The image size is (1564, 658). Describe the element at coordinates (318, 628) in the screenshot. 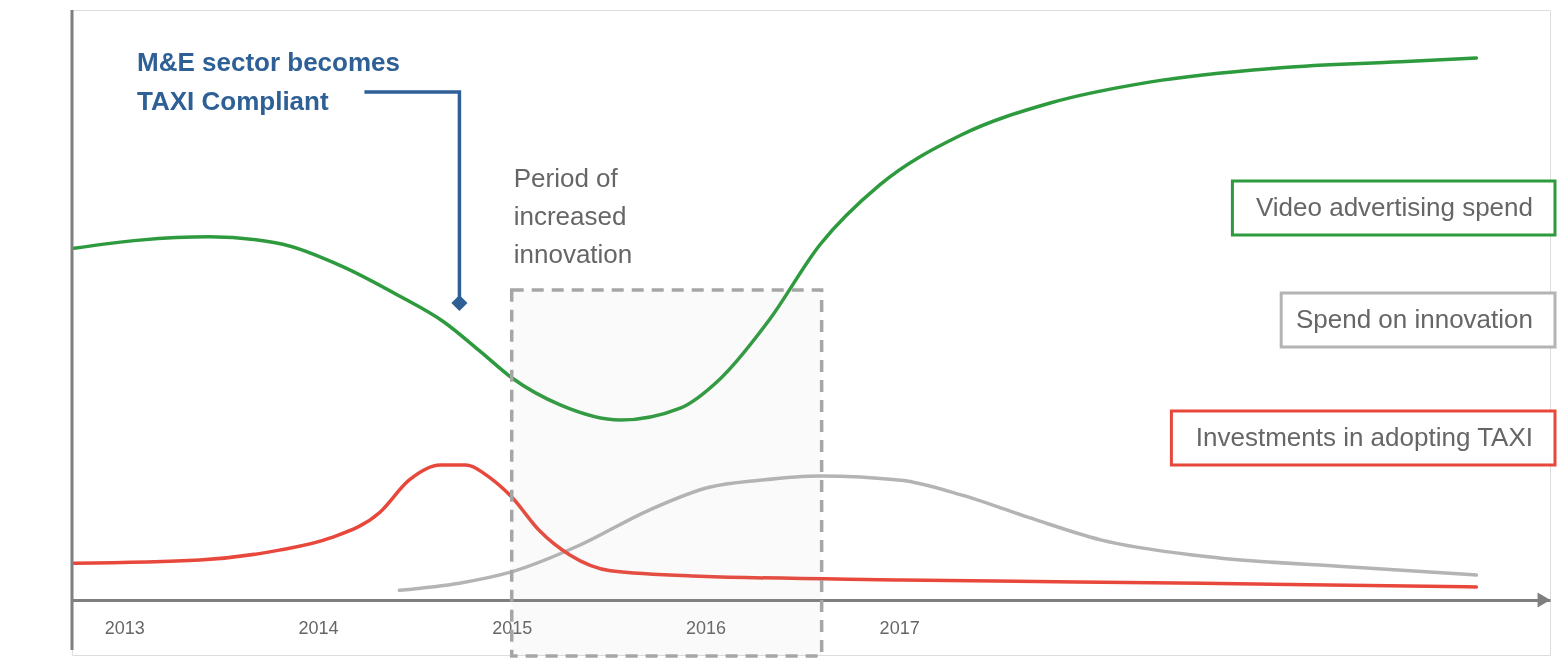

I see `x-tick-label: 2014` at that location.